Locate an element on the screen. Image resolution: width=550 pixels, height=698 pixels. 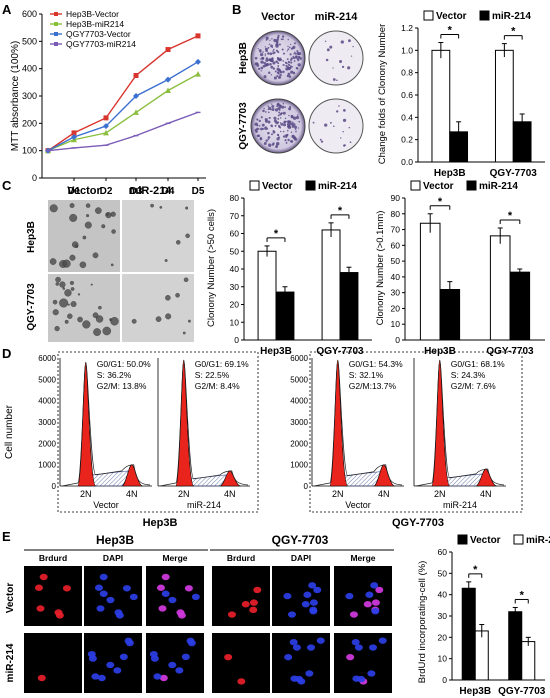
clonony-50cells-category-label: Hep3B is located at coordinates (276, 351).